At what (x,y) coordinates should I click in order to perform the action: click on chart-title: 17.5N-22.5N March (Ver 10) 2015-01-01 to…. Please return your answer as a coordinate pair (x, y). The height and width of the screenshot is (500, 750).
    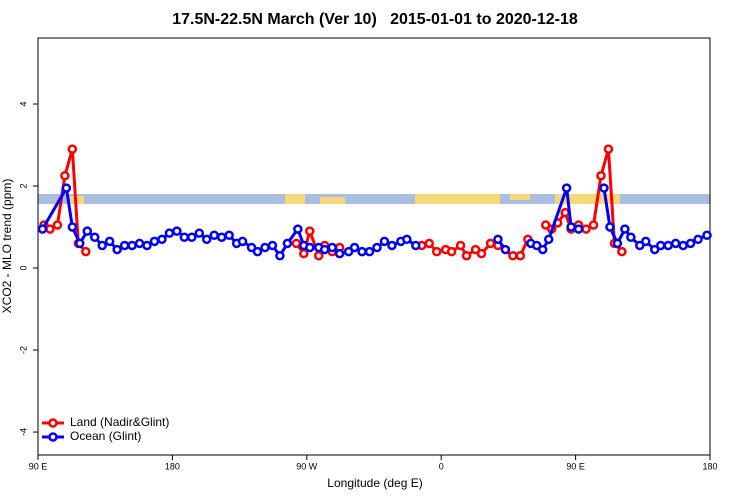
    Looking at the image, I should click on (375, 19).